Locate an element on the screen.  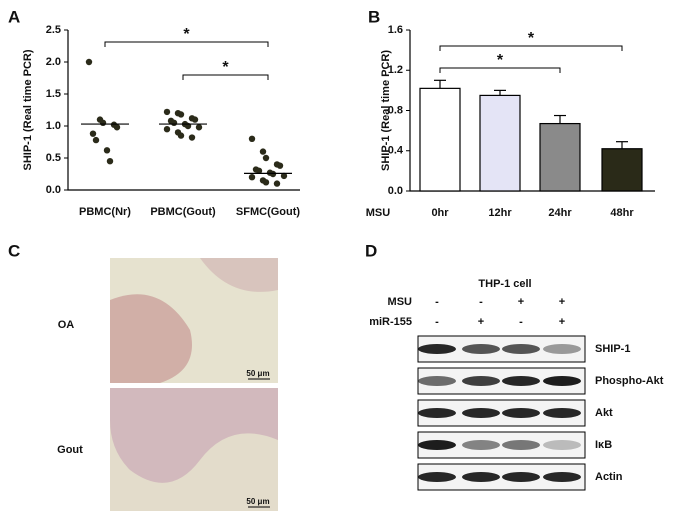
panel-letter: D is located at coordinates (371, 250).